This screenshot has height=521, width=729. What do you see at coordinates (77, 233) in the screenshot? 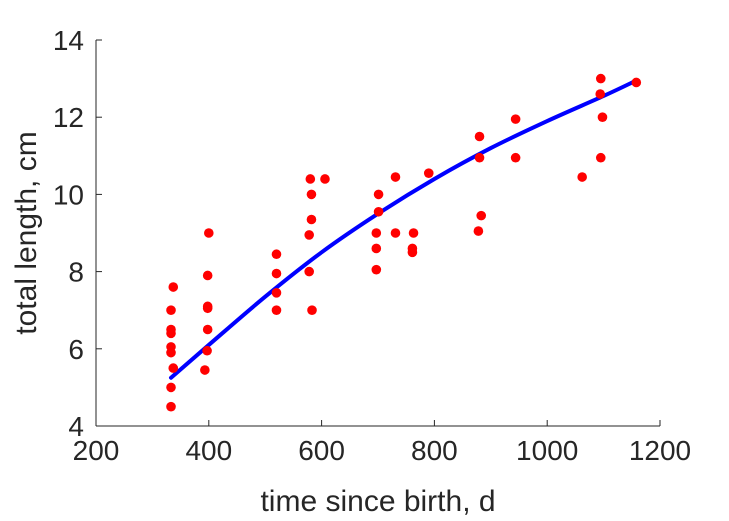
I see `y-ticks: 4 6 8 10 12 14` at bounding box center [77, 233].